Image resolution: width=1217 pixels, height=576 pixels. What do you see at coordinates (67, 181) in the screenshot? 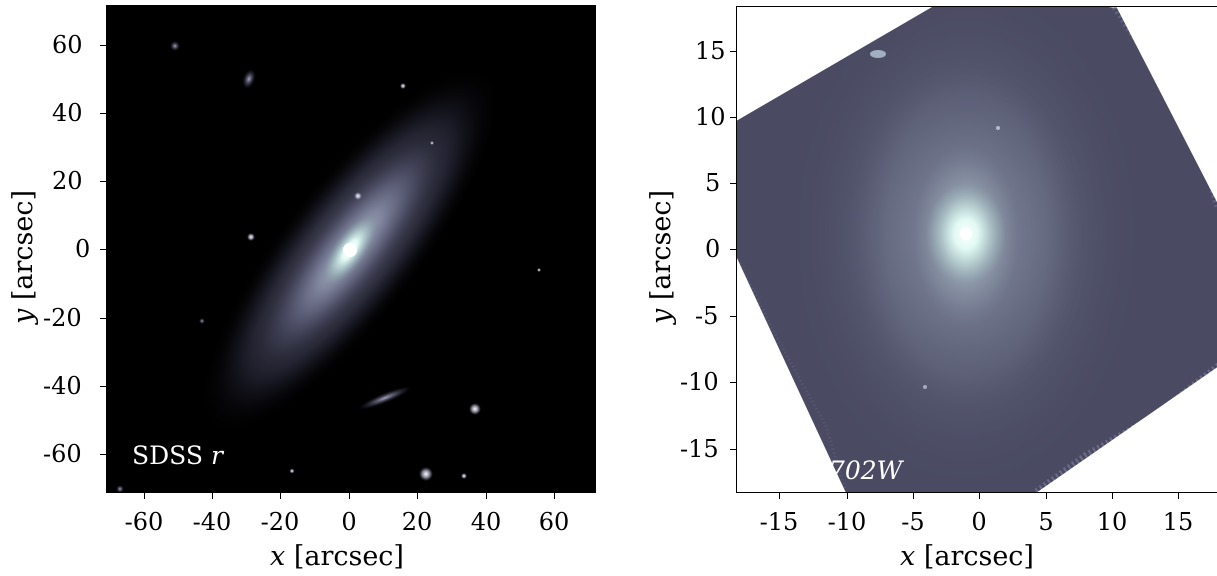
I see `y-tick-label: 20` at bounding box center [67, 181].